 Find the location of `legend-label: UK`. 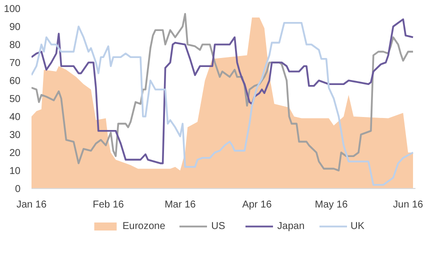

legend-label: UK is located at coordinates (358, 226).